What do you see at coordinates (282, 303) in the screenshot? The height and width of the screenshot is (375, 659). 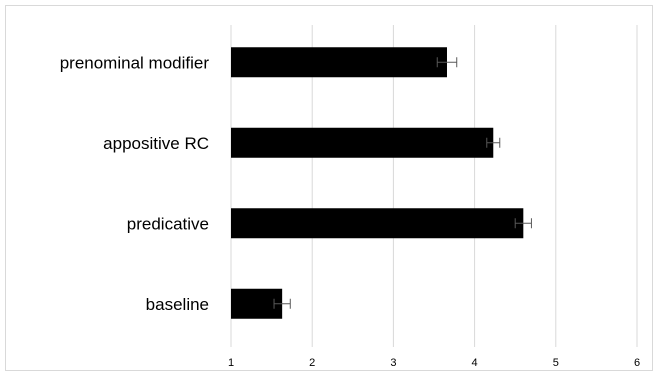 I see `error-bar-baseline` at bounding box center [282, 303].